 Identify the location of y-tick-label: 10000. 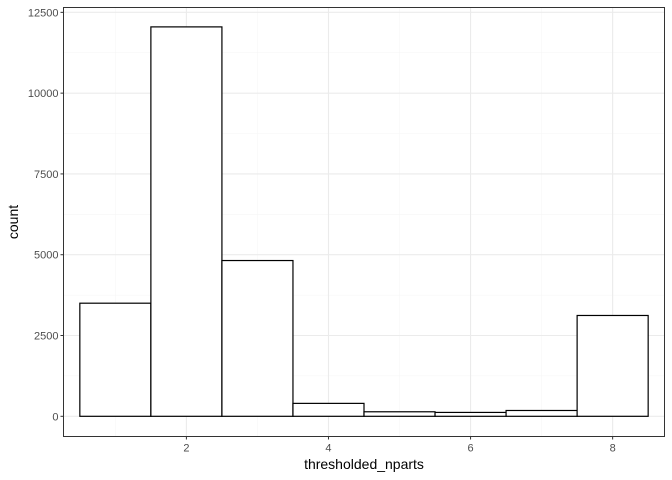
(43, 94).